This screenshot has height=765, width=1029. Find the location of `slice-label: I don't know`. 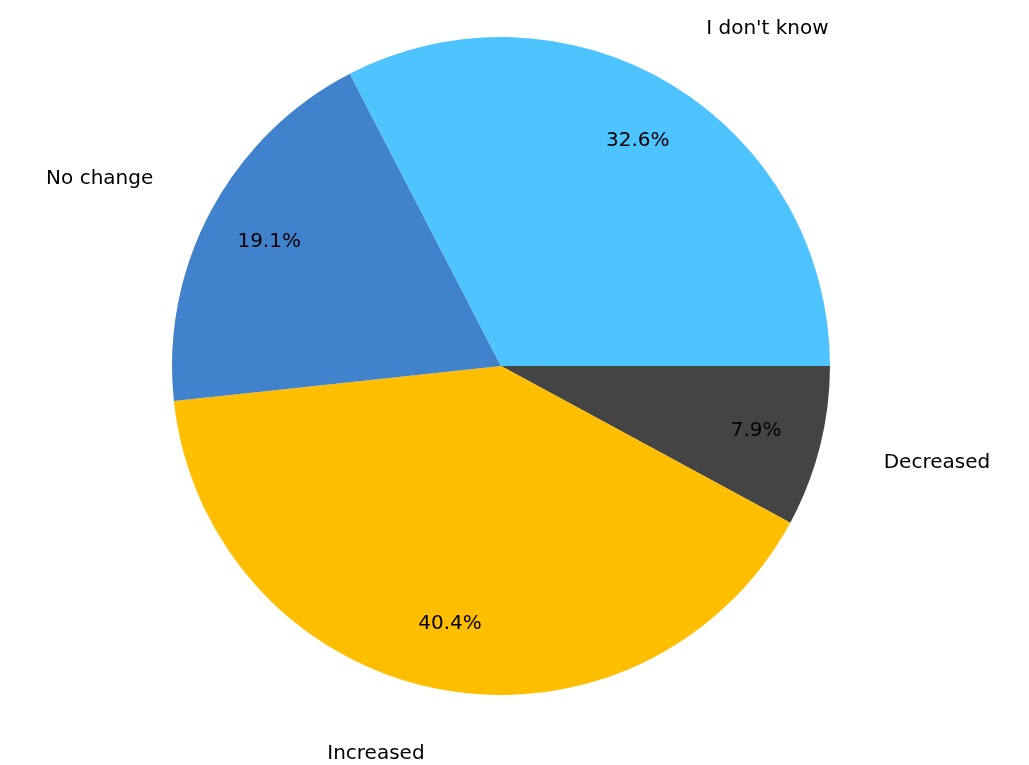

slice-label: I don't know is located at coordinates (767, 26).